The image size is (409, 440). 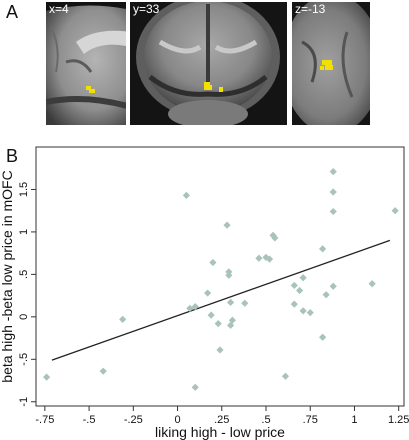 I want to click on coronal-brain-image, so click(x=208, y=63).